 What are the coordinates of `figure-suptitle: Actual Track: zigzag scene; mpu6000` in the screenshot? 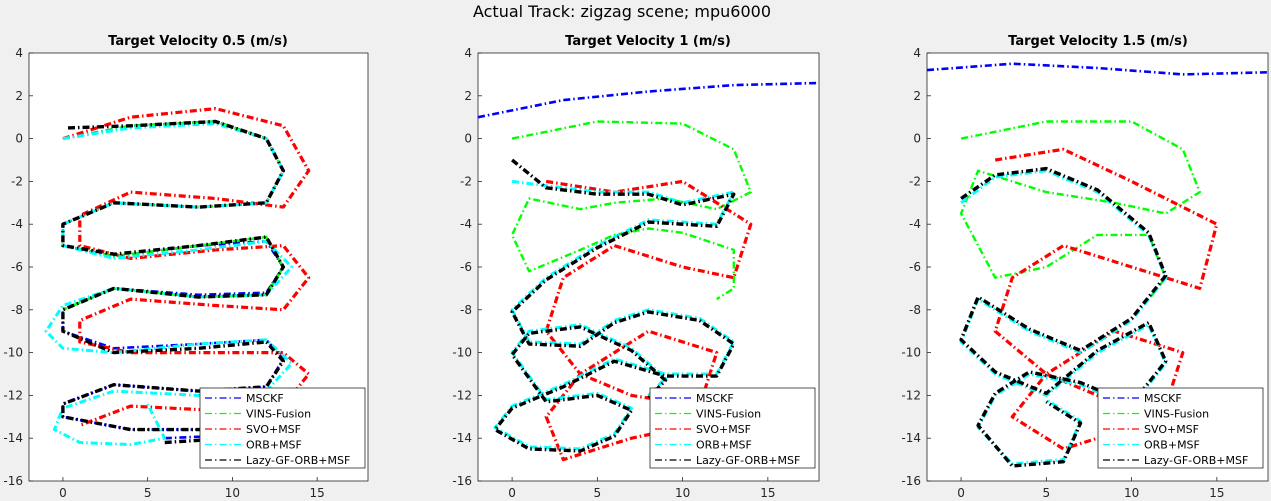 It's located at (622, 11).